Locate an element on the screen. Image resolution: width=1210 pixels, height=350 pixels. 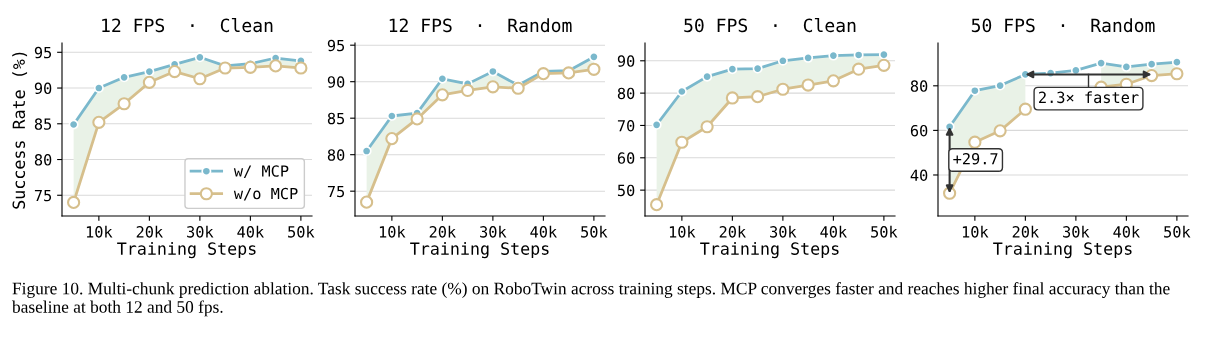
y-tick-label: 70 is located at coordinates (626, 125).